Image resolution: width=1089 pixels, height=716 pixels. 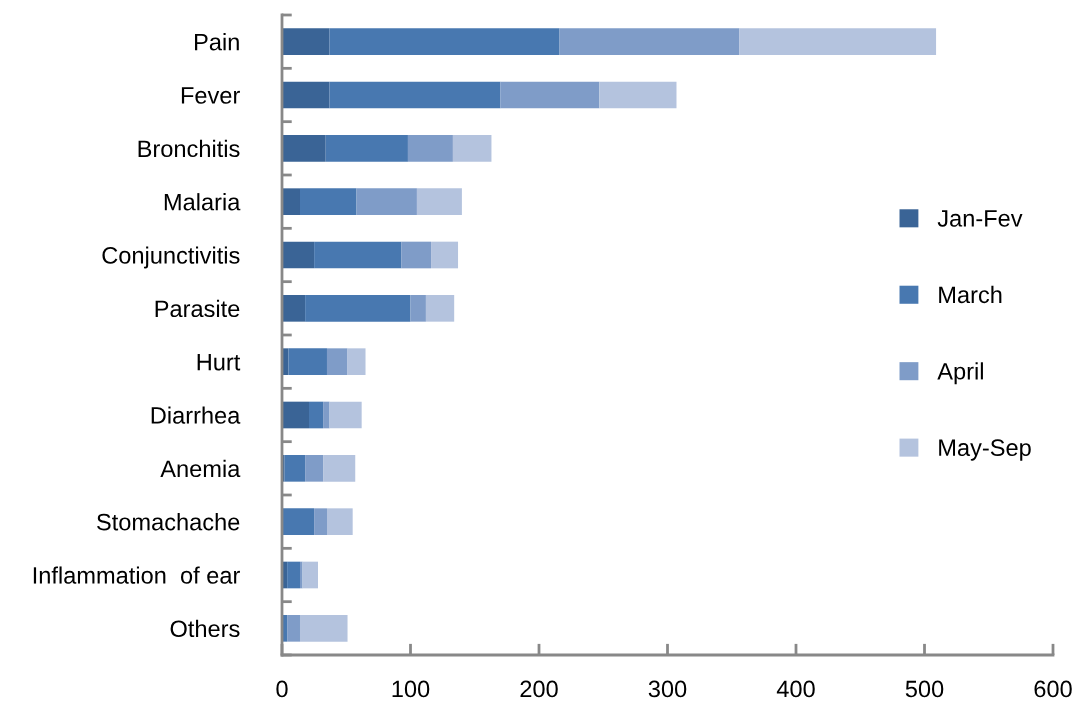 What do you see at coordinates (924, 689) in the screenshot?
I see `x-tick-label: 500` at bounding box center [924, 689].